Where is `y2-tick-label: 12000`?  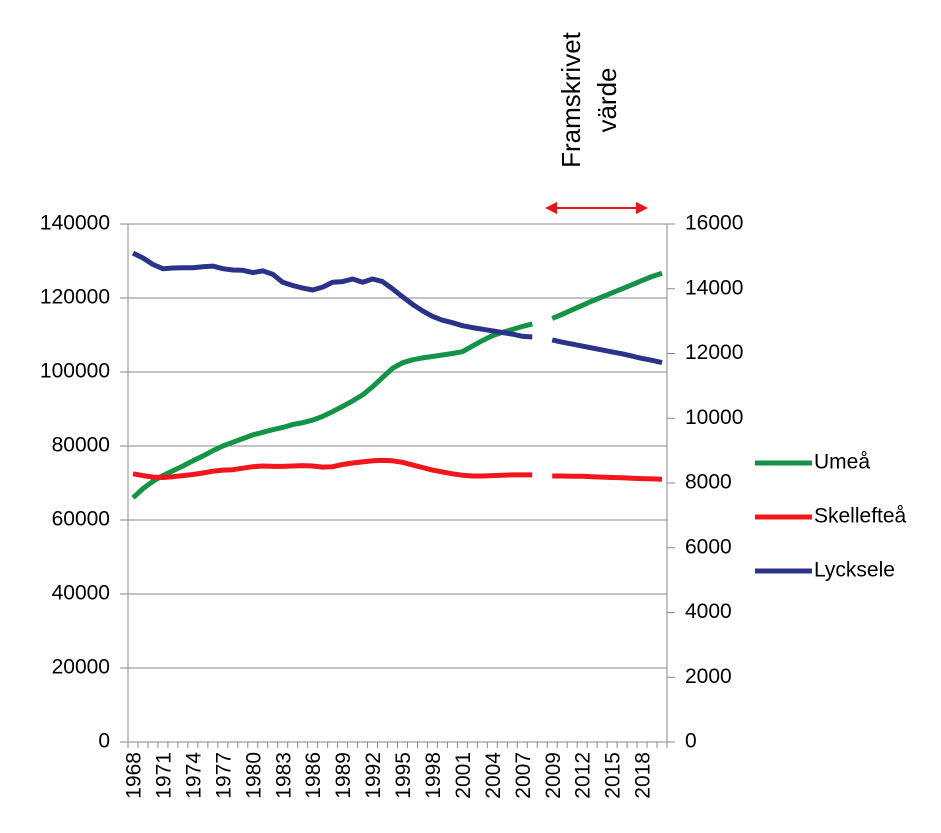
y2-tick-label: 12000 is located at coordinates (714, 352).